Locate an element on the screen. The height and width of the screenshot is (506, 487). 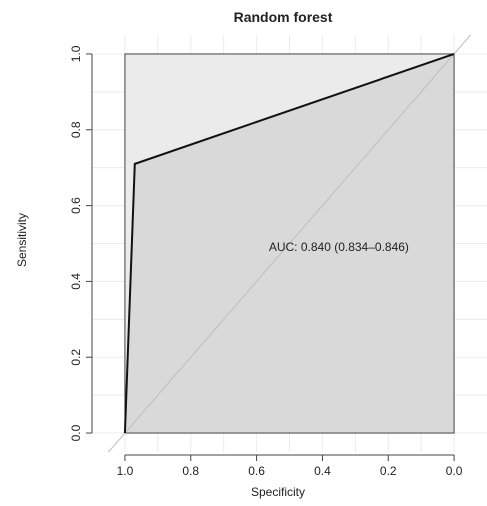
x-tick-label: 0.6 is located at coordinates (256, 471).